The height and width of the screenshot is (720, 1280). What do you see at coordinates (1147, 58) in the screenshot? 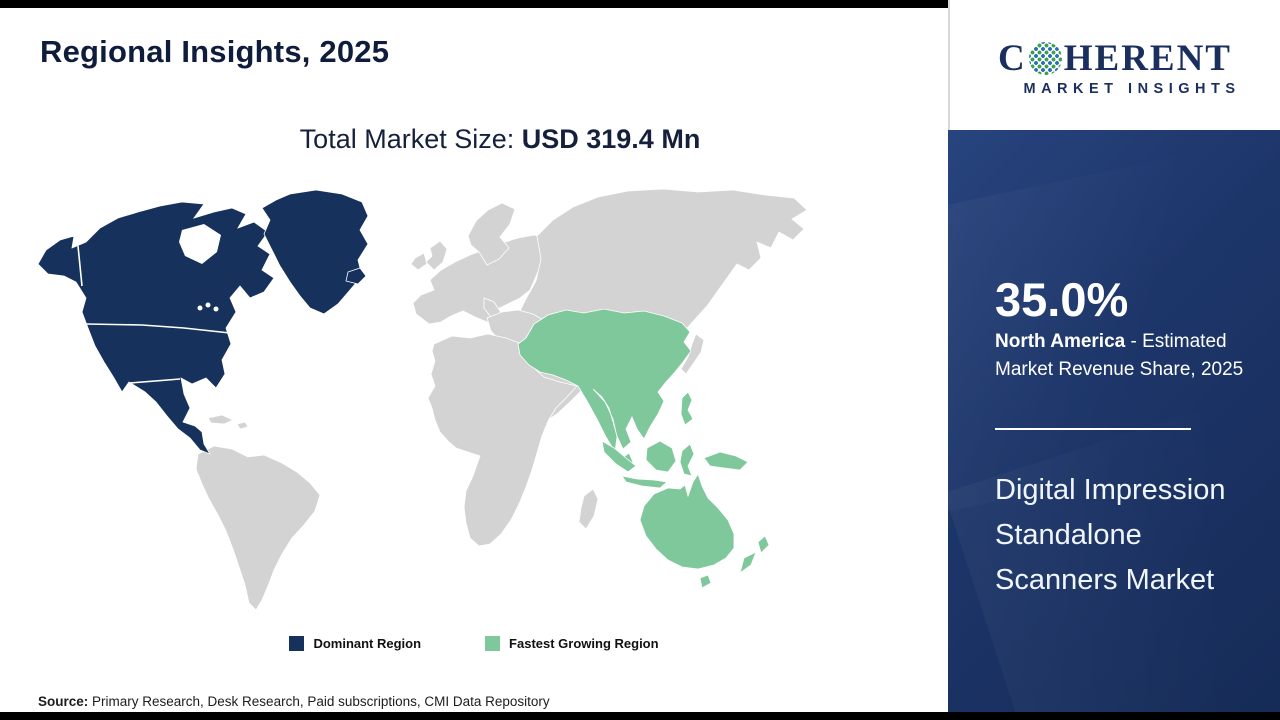
I see `brand-letters-rest: HERENT` at bounding box center [1147, 58].